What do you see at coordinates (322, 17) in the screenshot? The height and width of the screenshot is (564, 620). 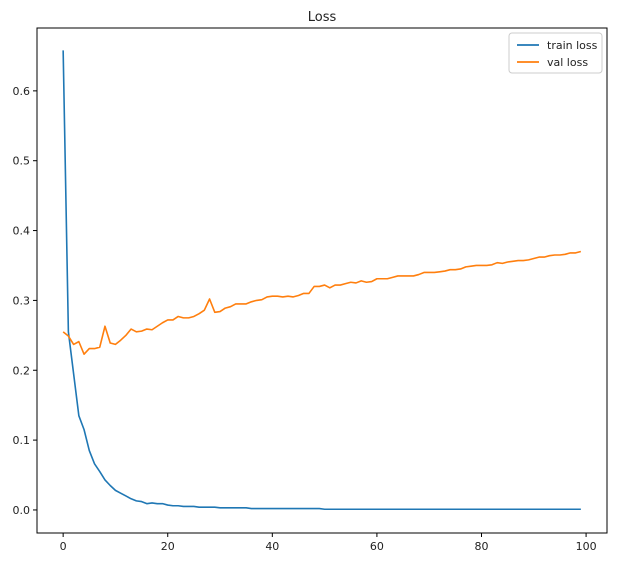 I see `chart-title: Loss` at bounding box center [322, 17].